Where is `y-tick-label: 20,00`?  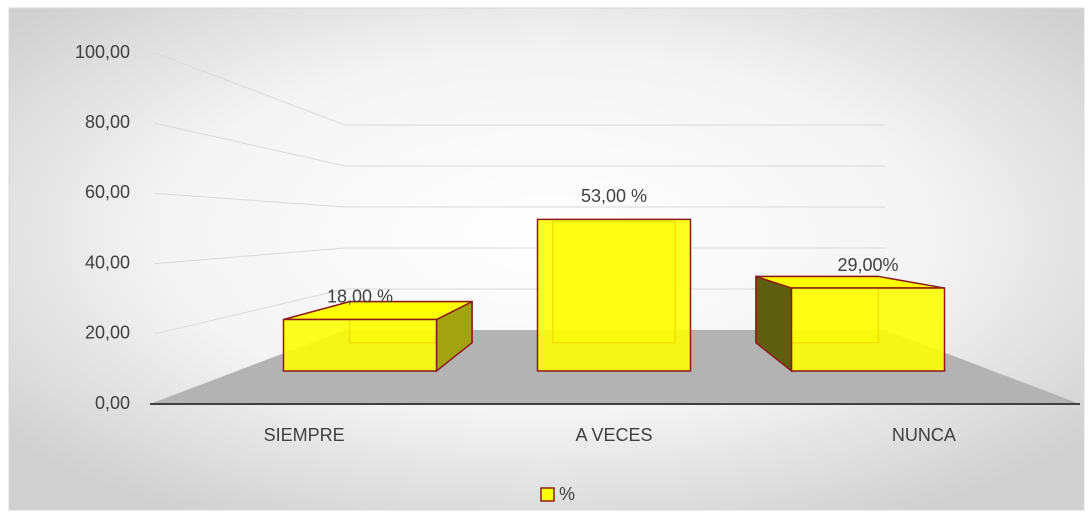 y-tick-label: 20,00 is located at coordinates (107, 333).